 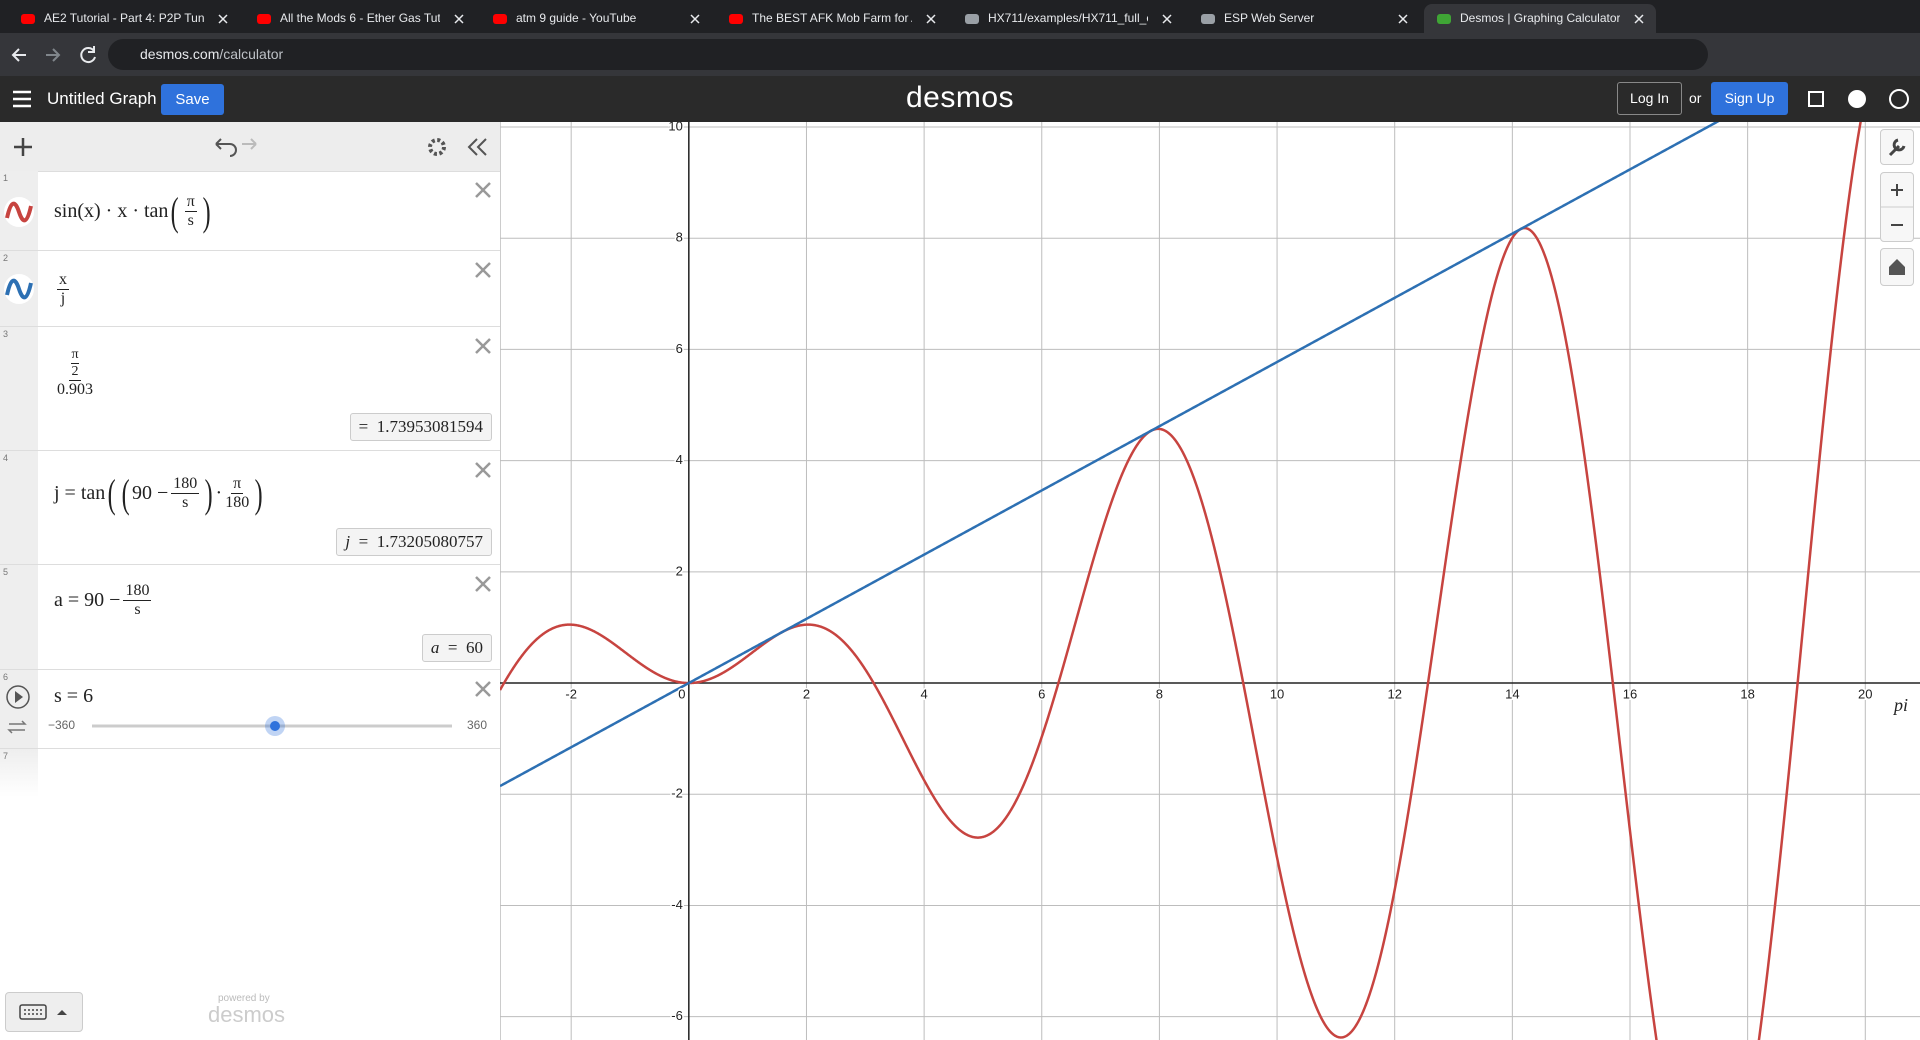 What do you see at coordinates (363, 426) in the screenshot?
I see `equals: =` at bounding box center [363, 426].